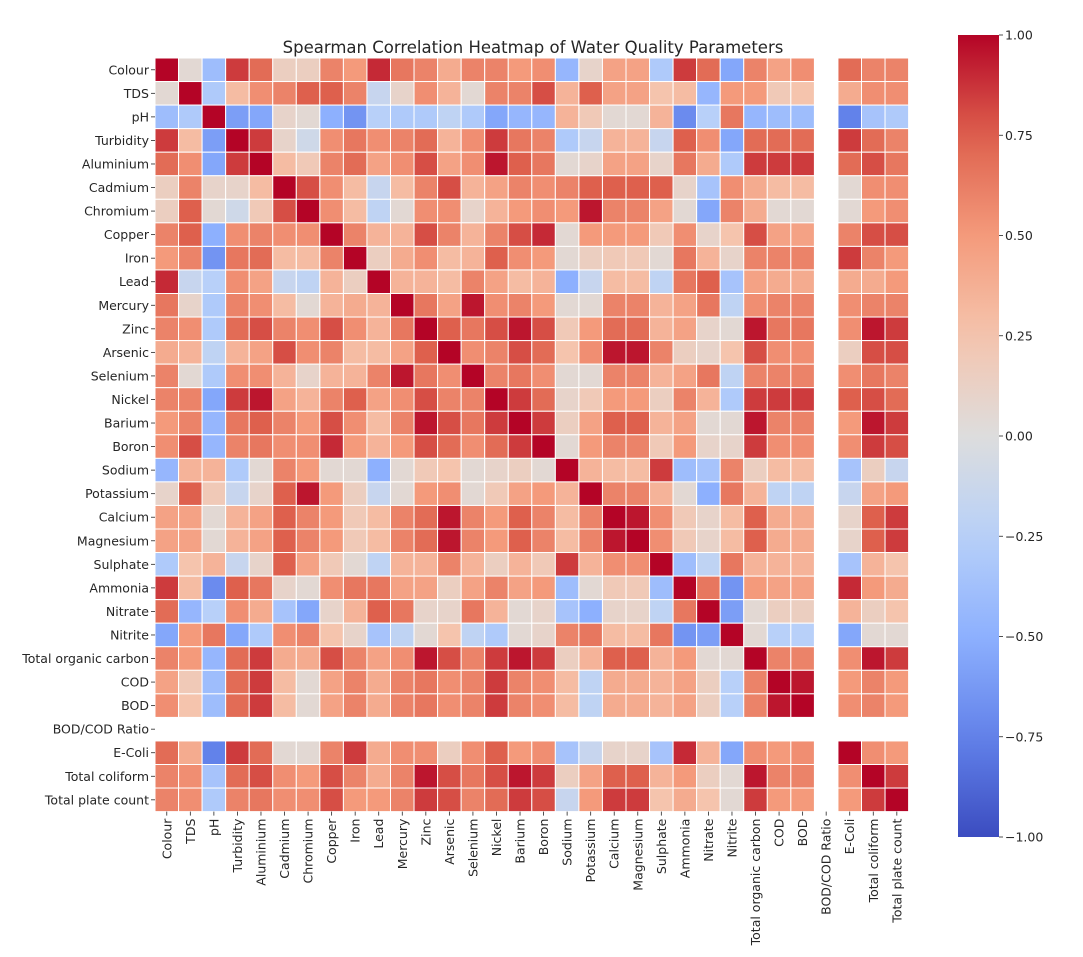 This screenshot has height=957, width=1083. Describe the element at coordinates (1024, 636) in the screenshot. I see `colorbar-tick-label: −0.50` at that location.